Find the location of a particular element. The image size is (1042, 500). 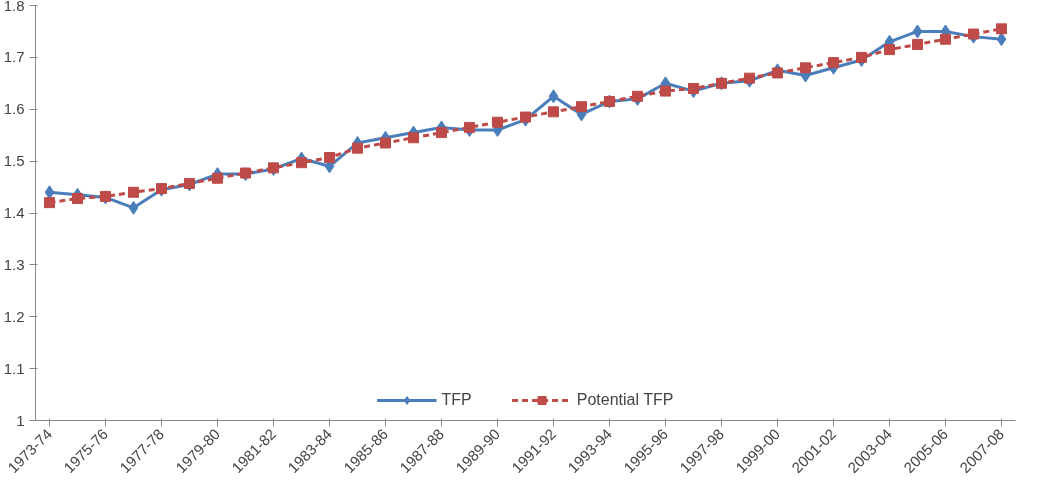

y-tick-label: 1.4 is located at coordinates (14, 212).